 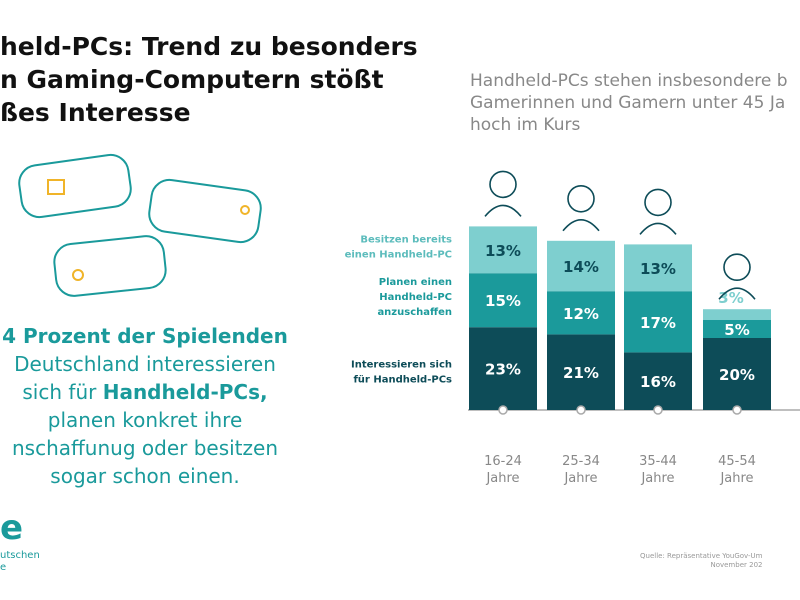 I want to click on logo-mark: e, so click(x=12, y=528).